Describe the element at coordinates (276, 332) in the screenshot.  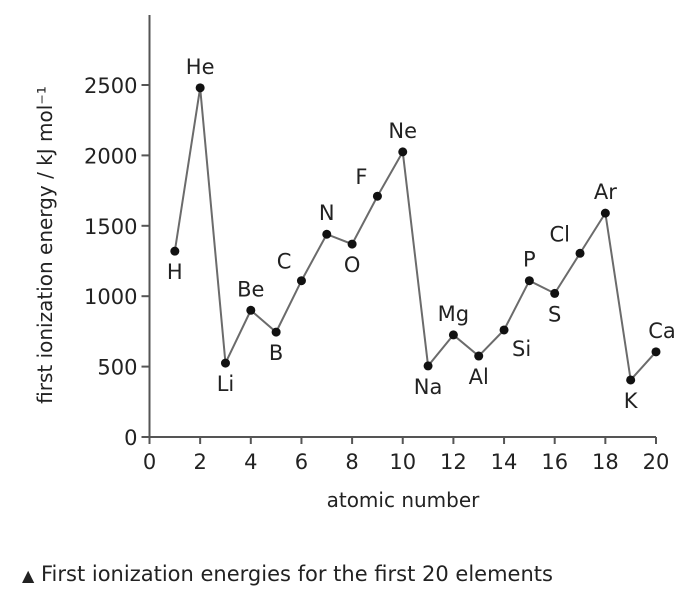
I see `data-point-b` at that location.